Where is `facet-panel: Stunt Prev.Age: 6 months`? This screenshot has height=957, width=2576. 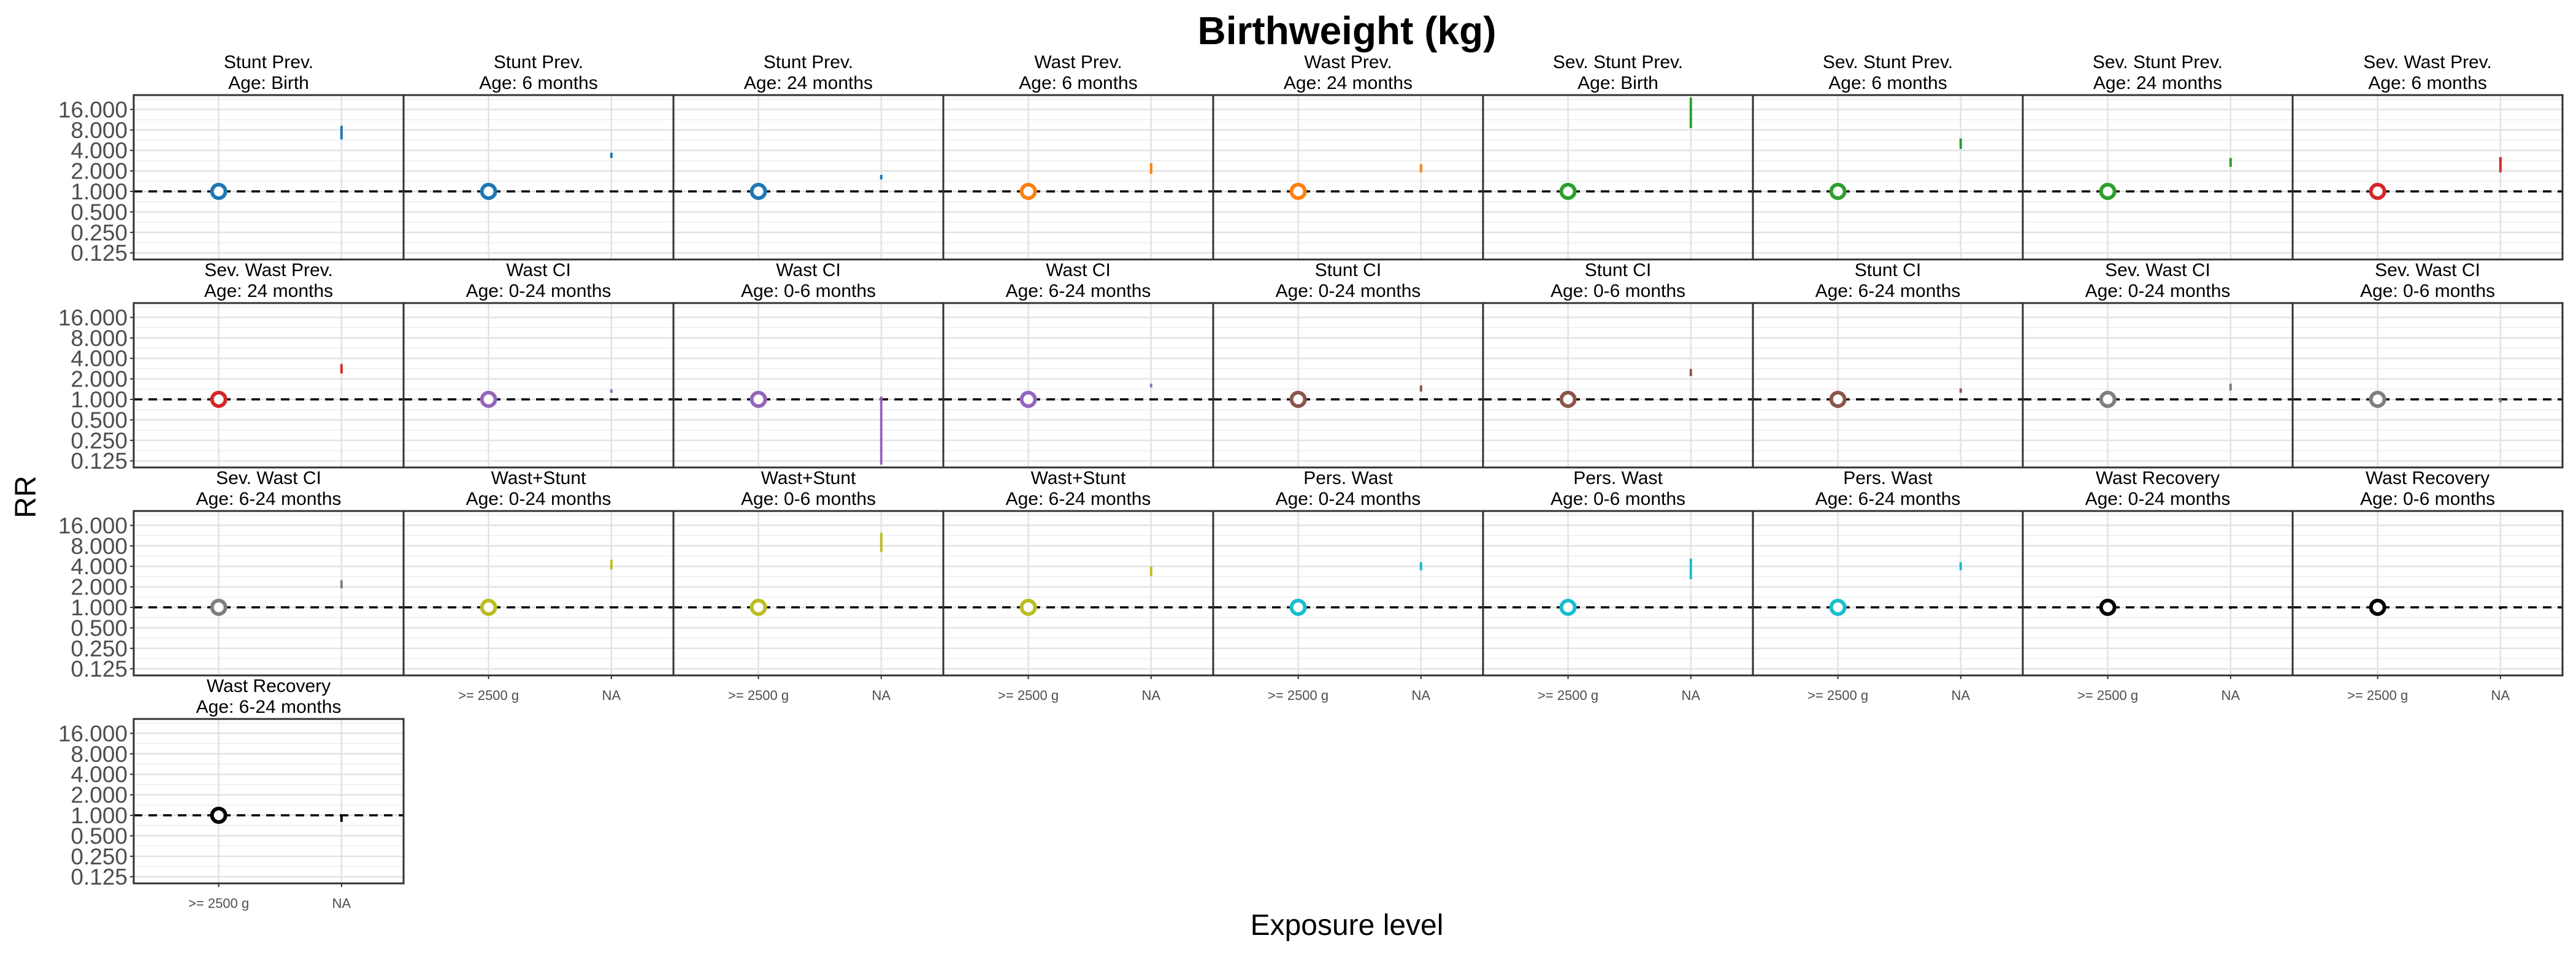
facet-panel: Stunt Prev.Age: 6 months is located at coordinates (538, 157).